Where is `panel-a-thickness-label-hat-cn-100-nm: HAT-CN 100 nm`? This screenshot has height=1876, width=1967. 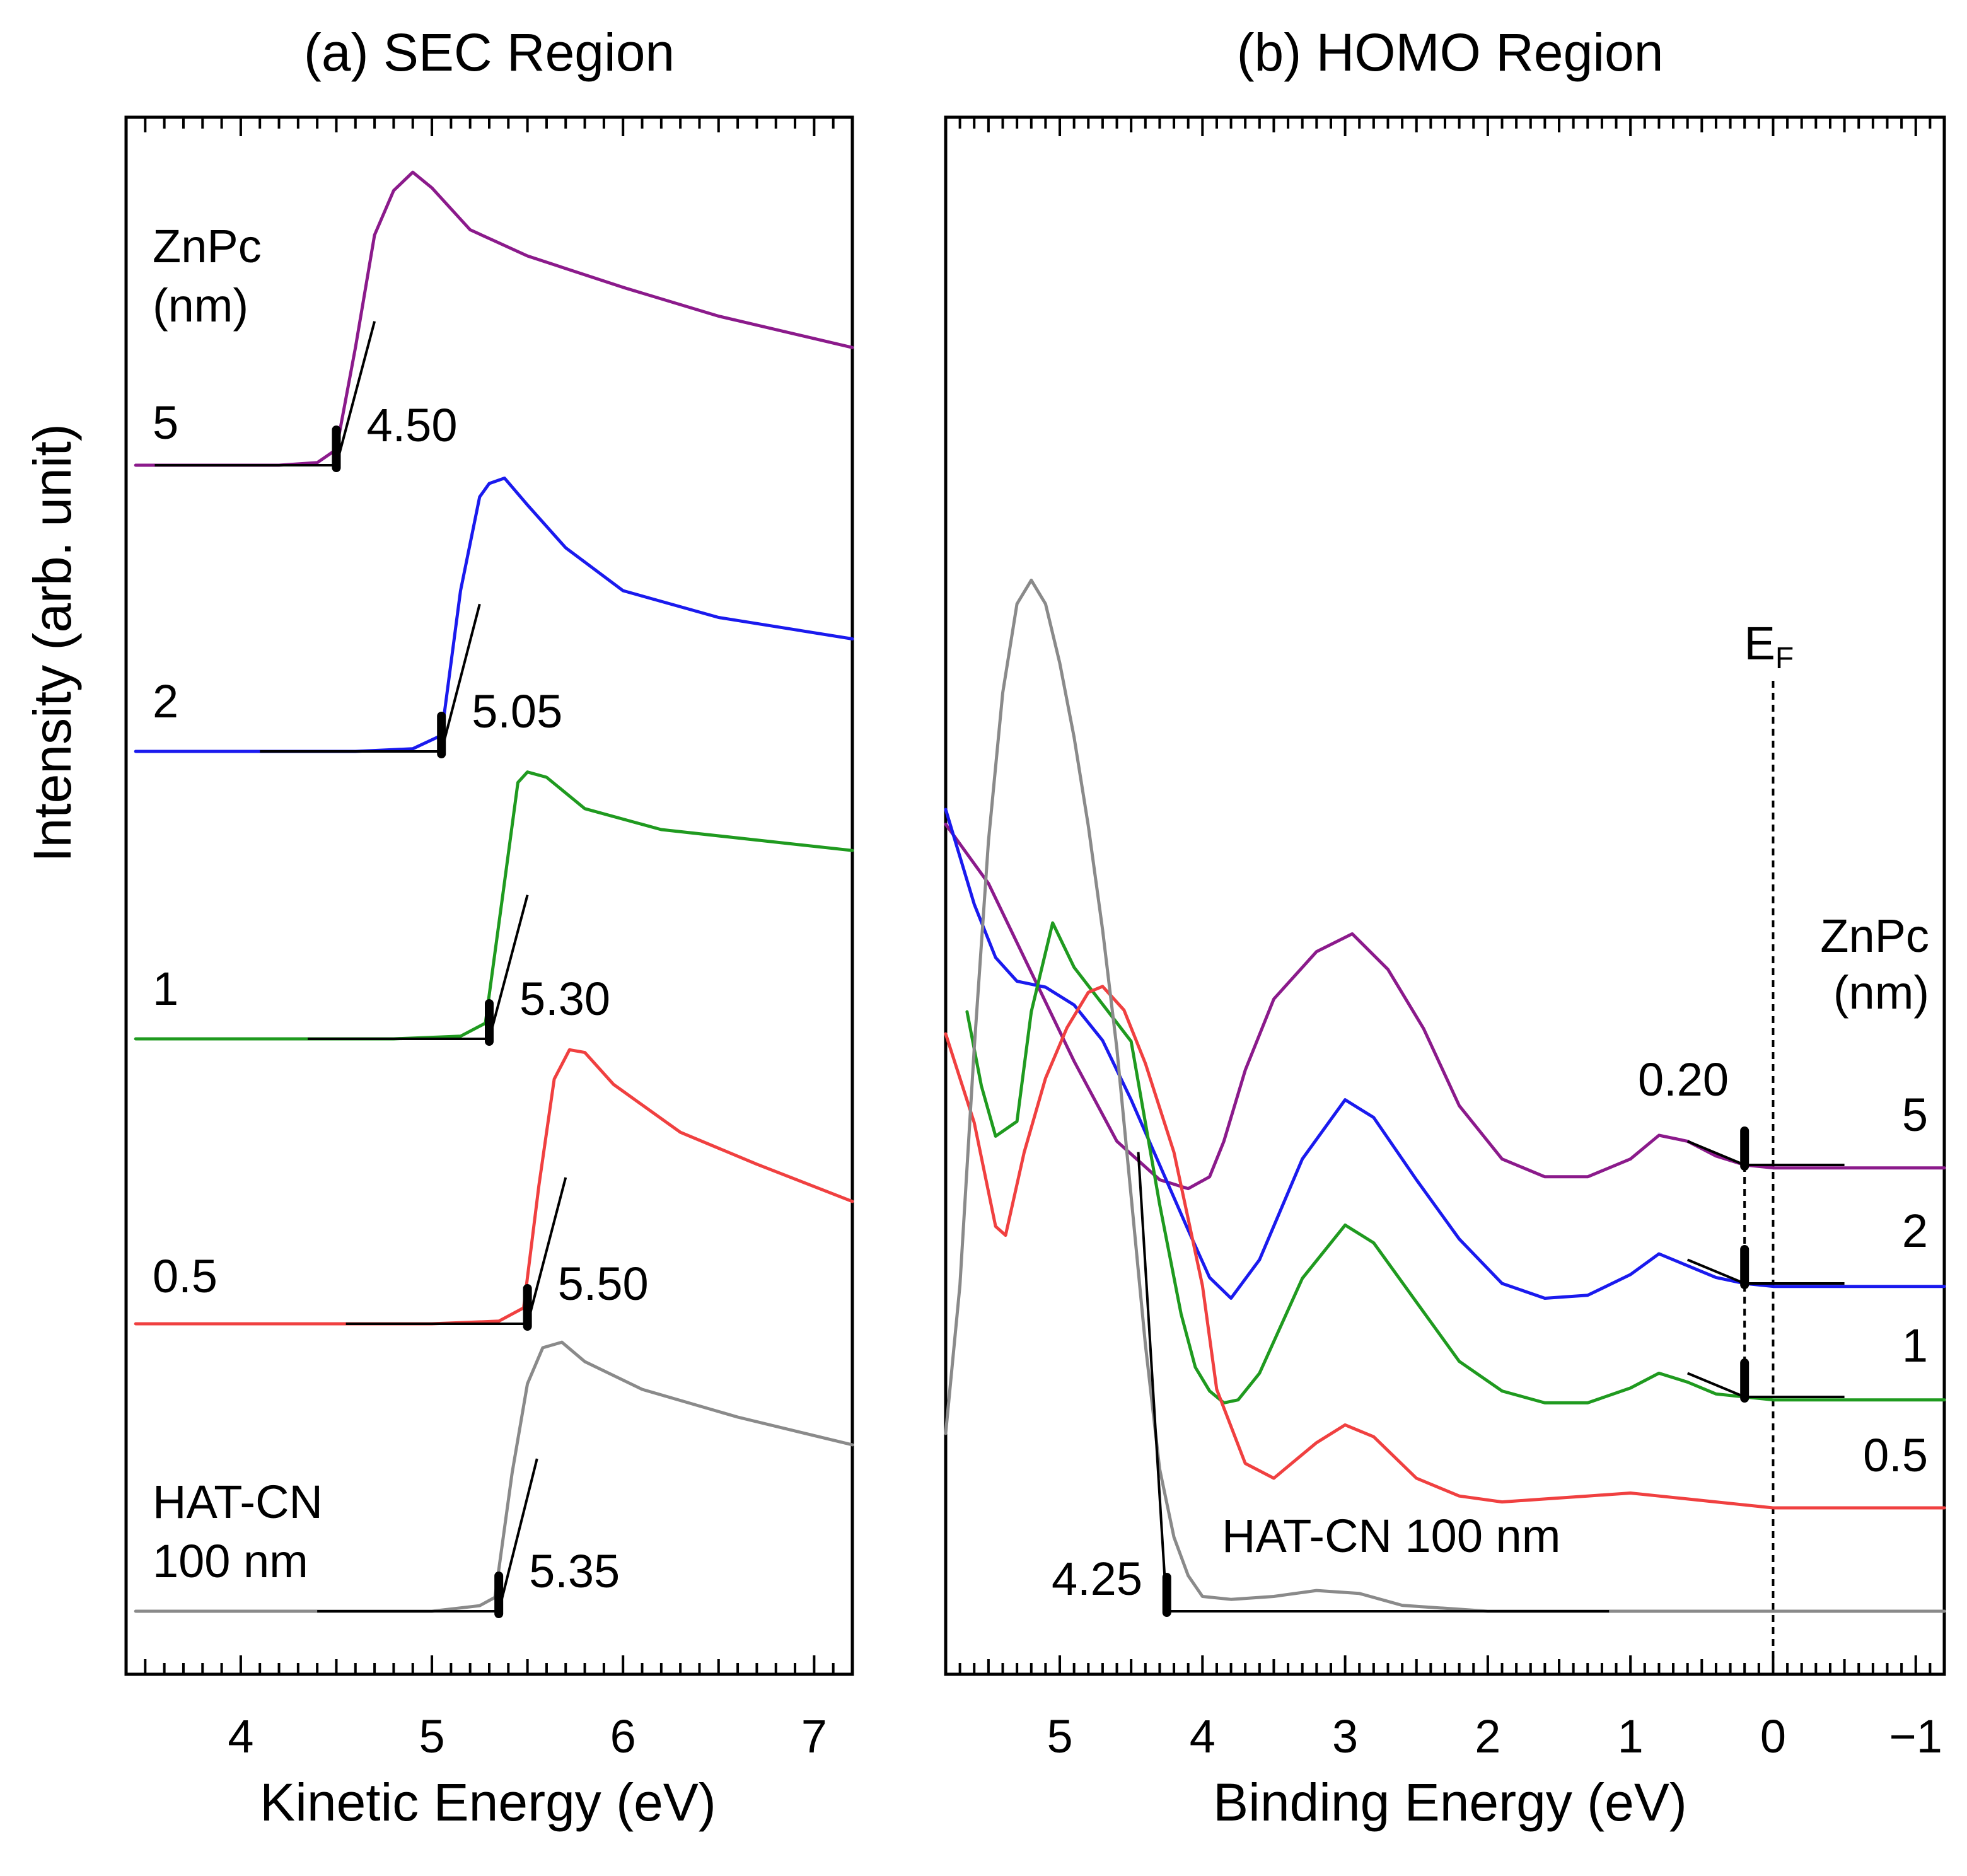 panel-a-thickness-label-hat-cn-100-nm: HAT-CN 100 nm is located at coordinates (238, 1531).